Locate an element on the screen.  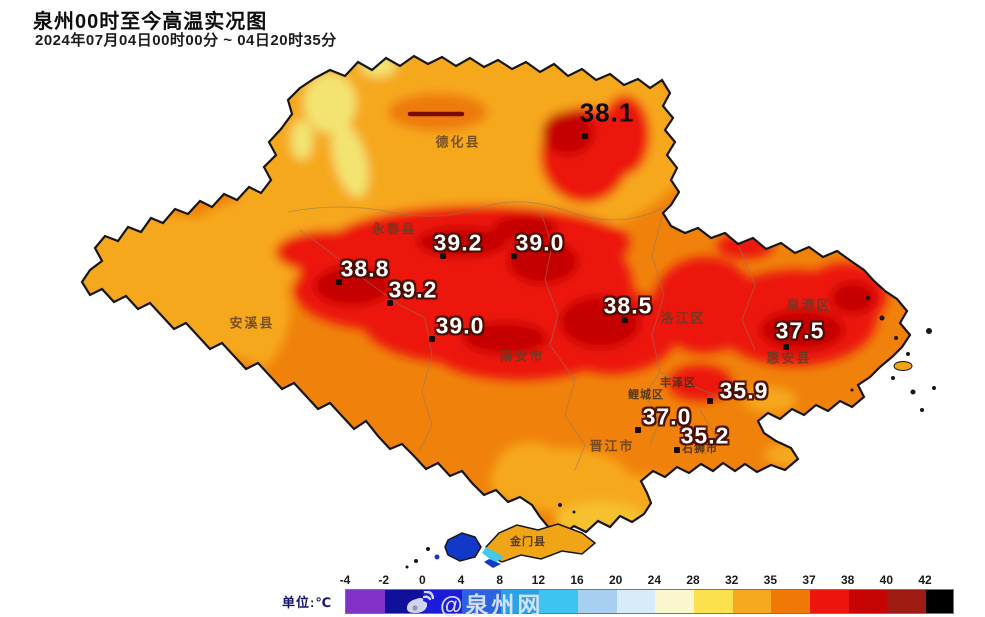
district-label: 石狮市 is located at coordinates (700, 449).